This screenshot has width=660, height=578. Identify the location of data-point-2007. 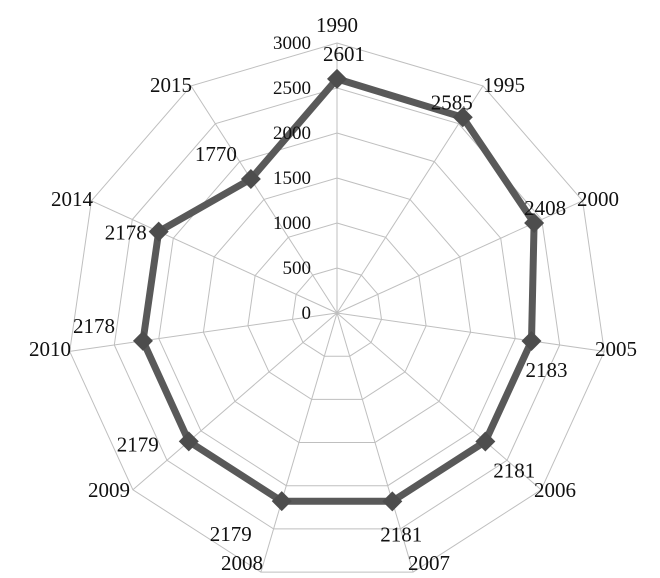
(392, 501).